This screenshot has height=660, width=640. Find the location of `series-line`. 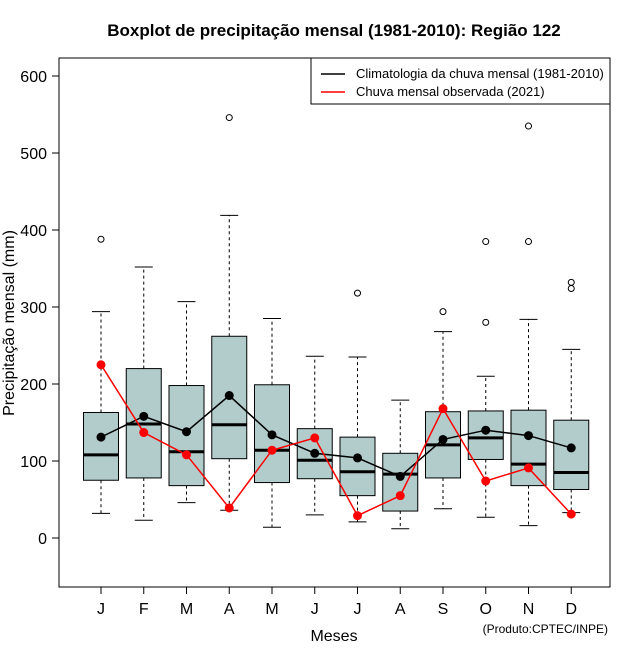

series-line is located at coordinates (336, 436).